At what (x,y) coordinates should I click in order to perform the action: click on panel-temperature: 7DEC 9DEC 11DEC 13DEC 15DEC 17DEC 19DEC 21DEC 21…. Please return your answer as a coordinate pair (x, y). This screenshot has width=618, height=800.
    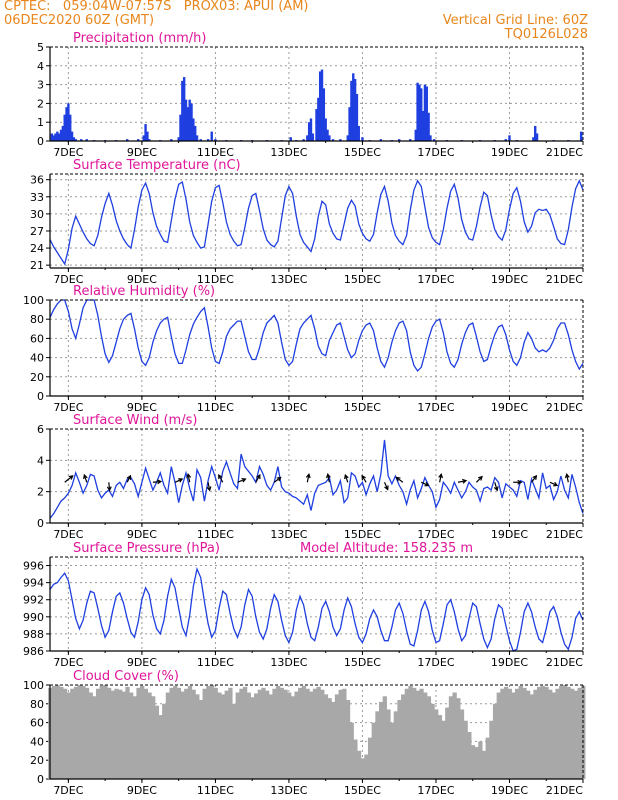
    Looking at the image, I should click on (307, 222).